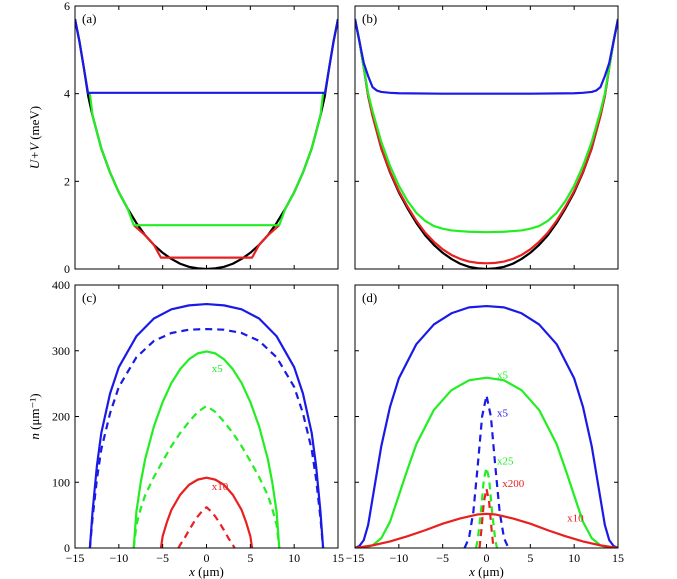 The height and width of the screenshot is (579, 677). I want to click on y-tick-label: 6, so click(67, 6).